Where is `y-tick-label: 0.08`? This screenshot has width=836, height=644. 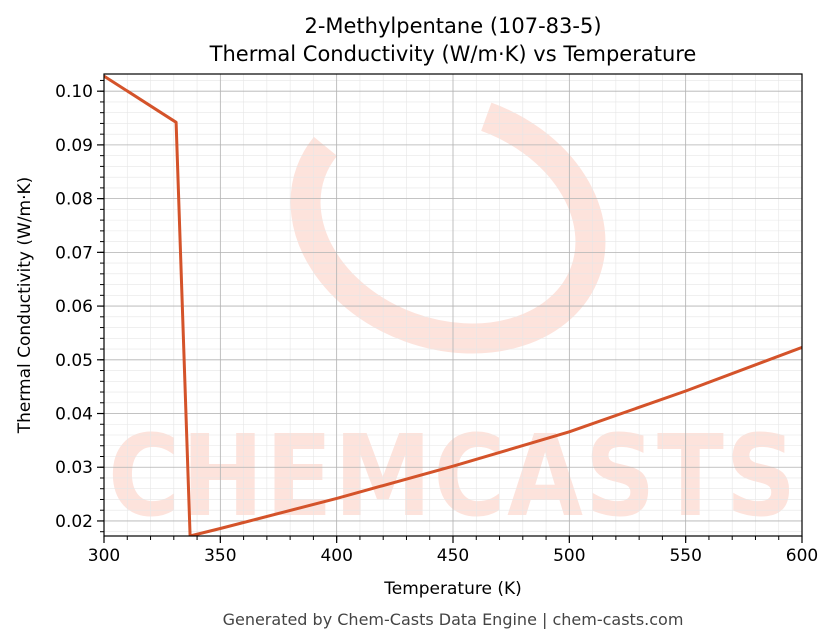
y-tick-label: 0.08 is located at coordinates (74, 200).